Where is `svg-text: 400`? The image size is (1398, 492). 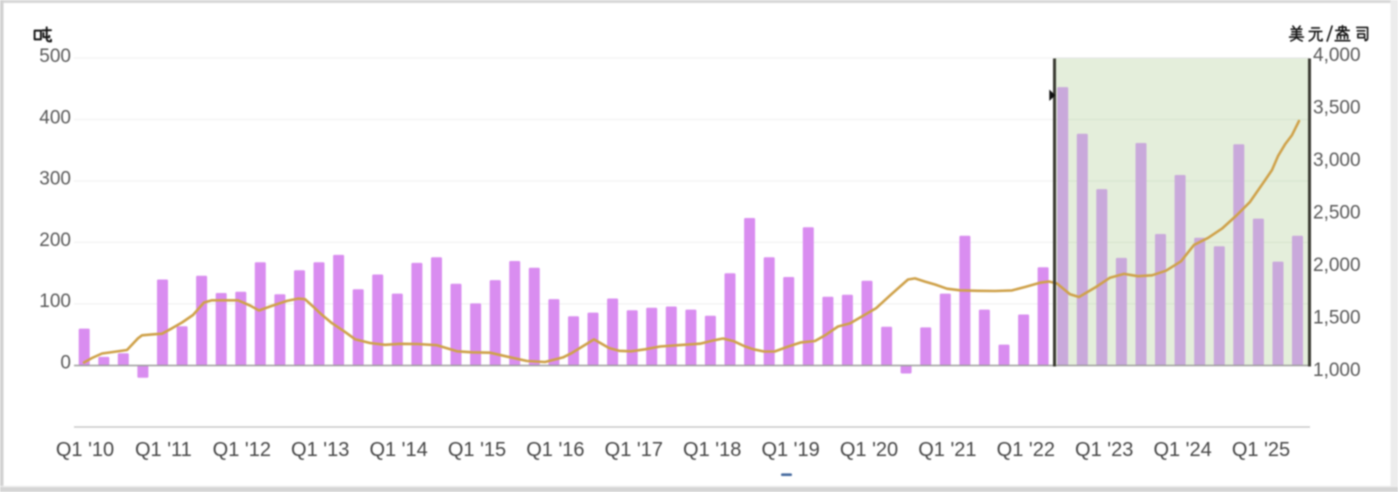 svg-text: 400 is located at coordinates (55, 117).